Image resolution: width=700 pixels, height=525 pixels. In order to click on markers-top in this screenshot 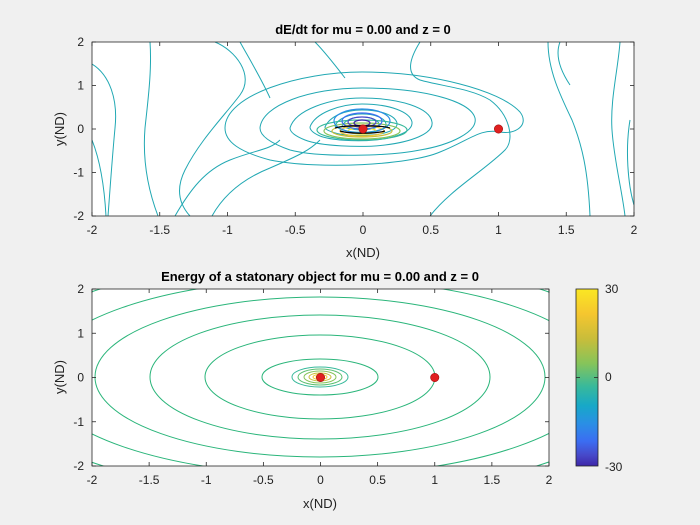, I will do `click(430, 129)`.